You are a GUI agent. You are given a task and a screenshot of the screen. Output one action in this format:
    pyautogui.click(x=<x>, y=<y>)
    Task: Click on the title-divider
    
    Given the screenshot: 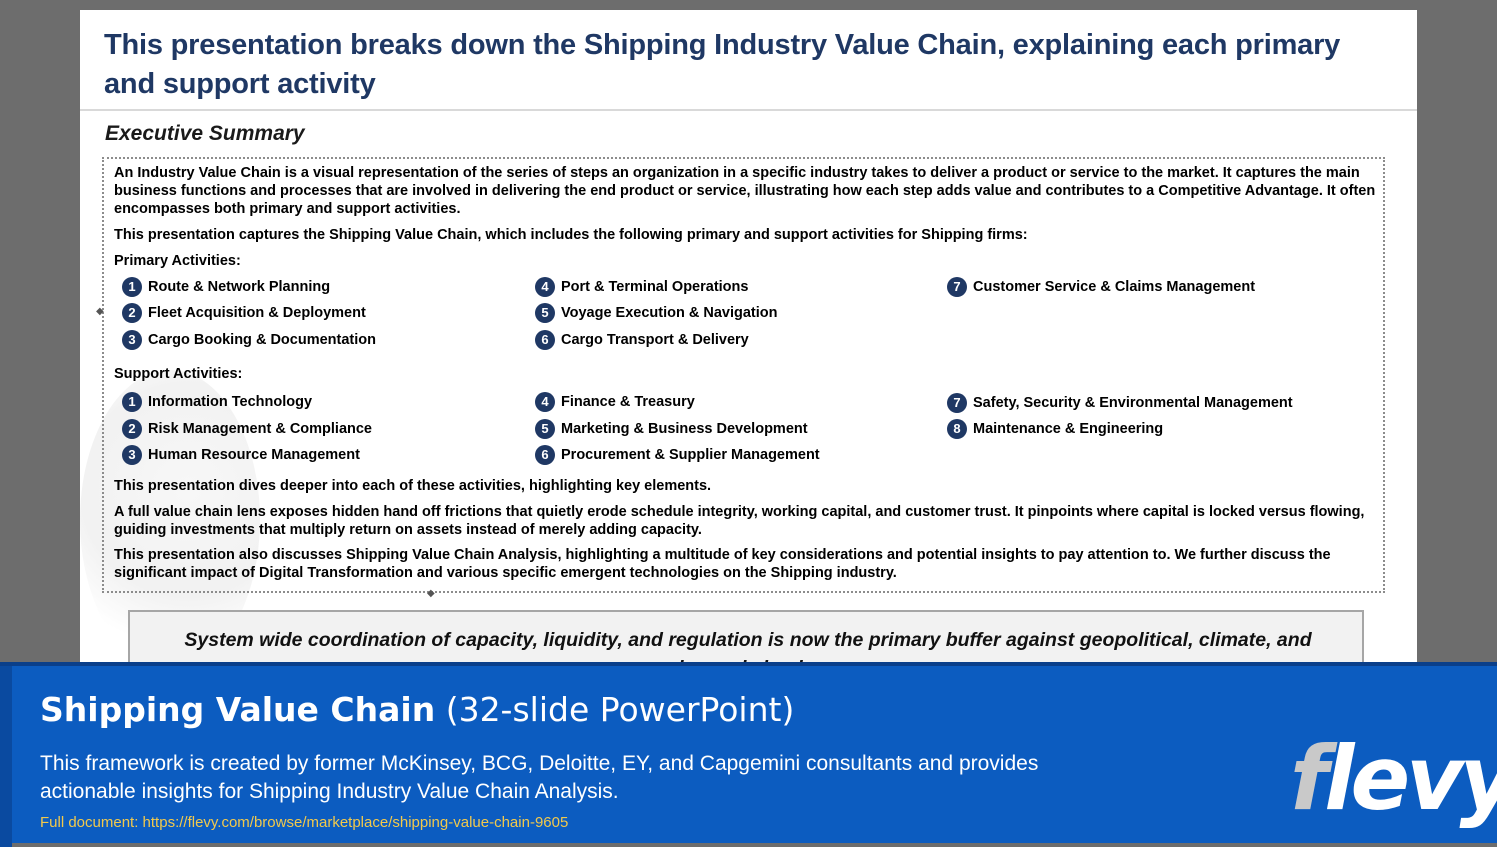 What is the action you would take?
    pyautogui.click(x=748, y=110)
    